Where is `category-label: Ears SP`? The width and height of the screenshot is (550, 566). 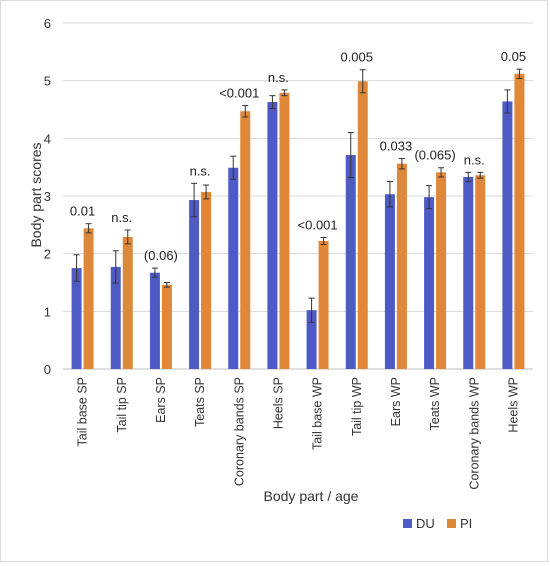
category-label: Ears SP is located at coordinates (161, 400).